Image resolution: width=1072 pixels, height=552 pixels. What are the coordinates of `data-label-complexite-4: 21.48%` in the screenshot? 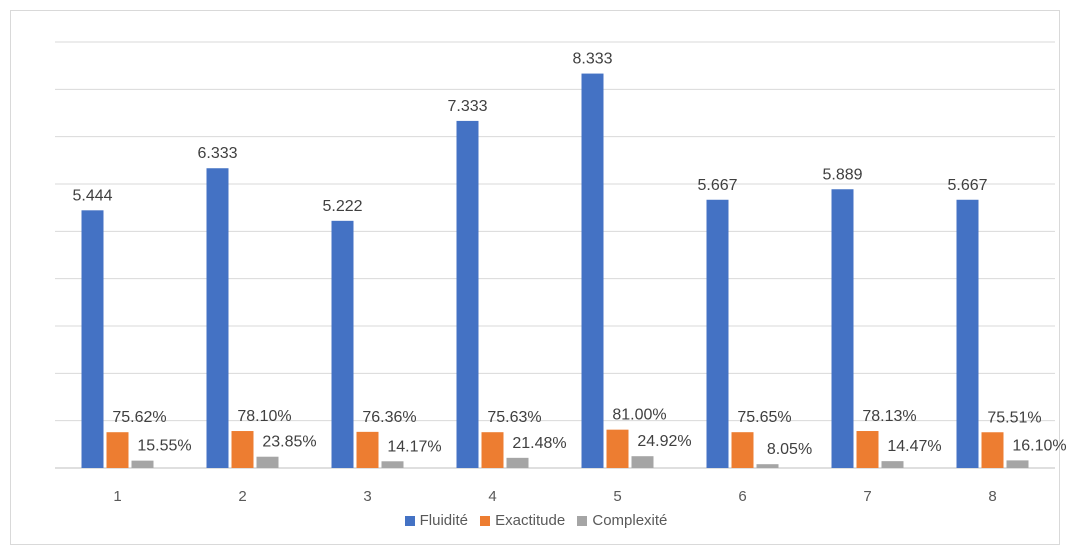 It's located at (539, 443).